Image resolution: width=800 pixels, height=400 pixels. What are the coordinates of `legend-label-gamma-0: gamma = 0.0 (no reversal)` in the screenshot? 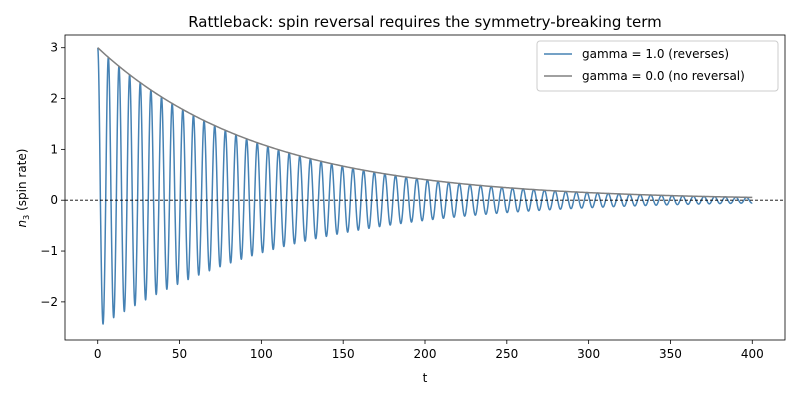 It's located at (663, 76).